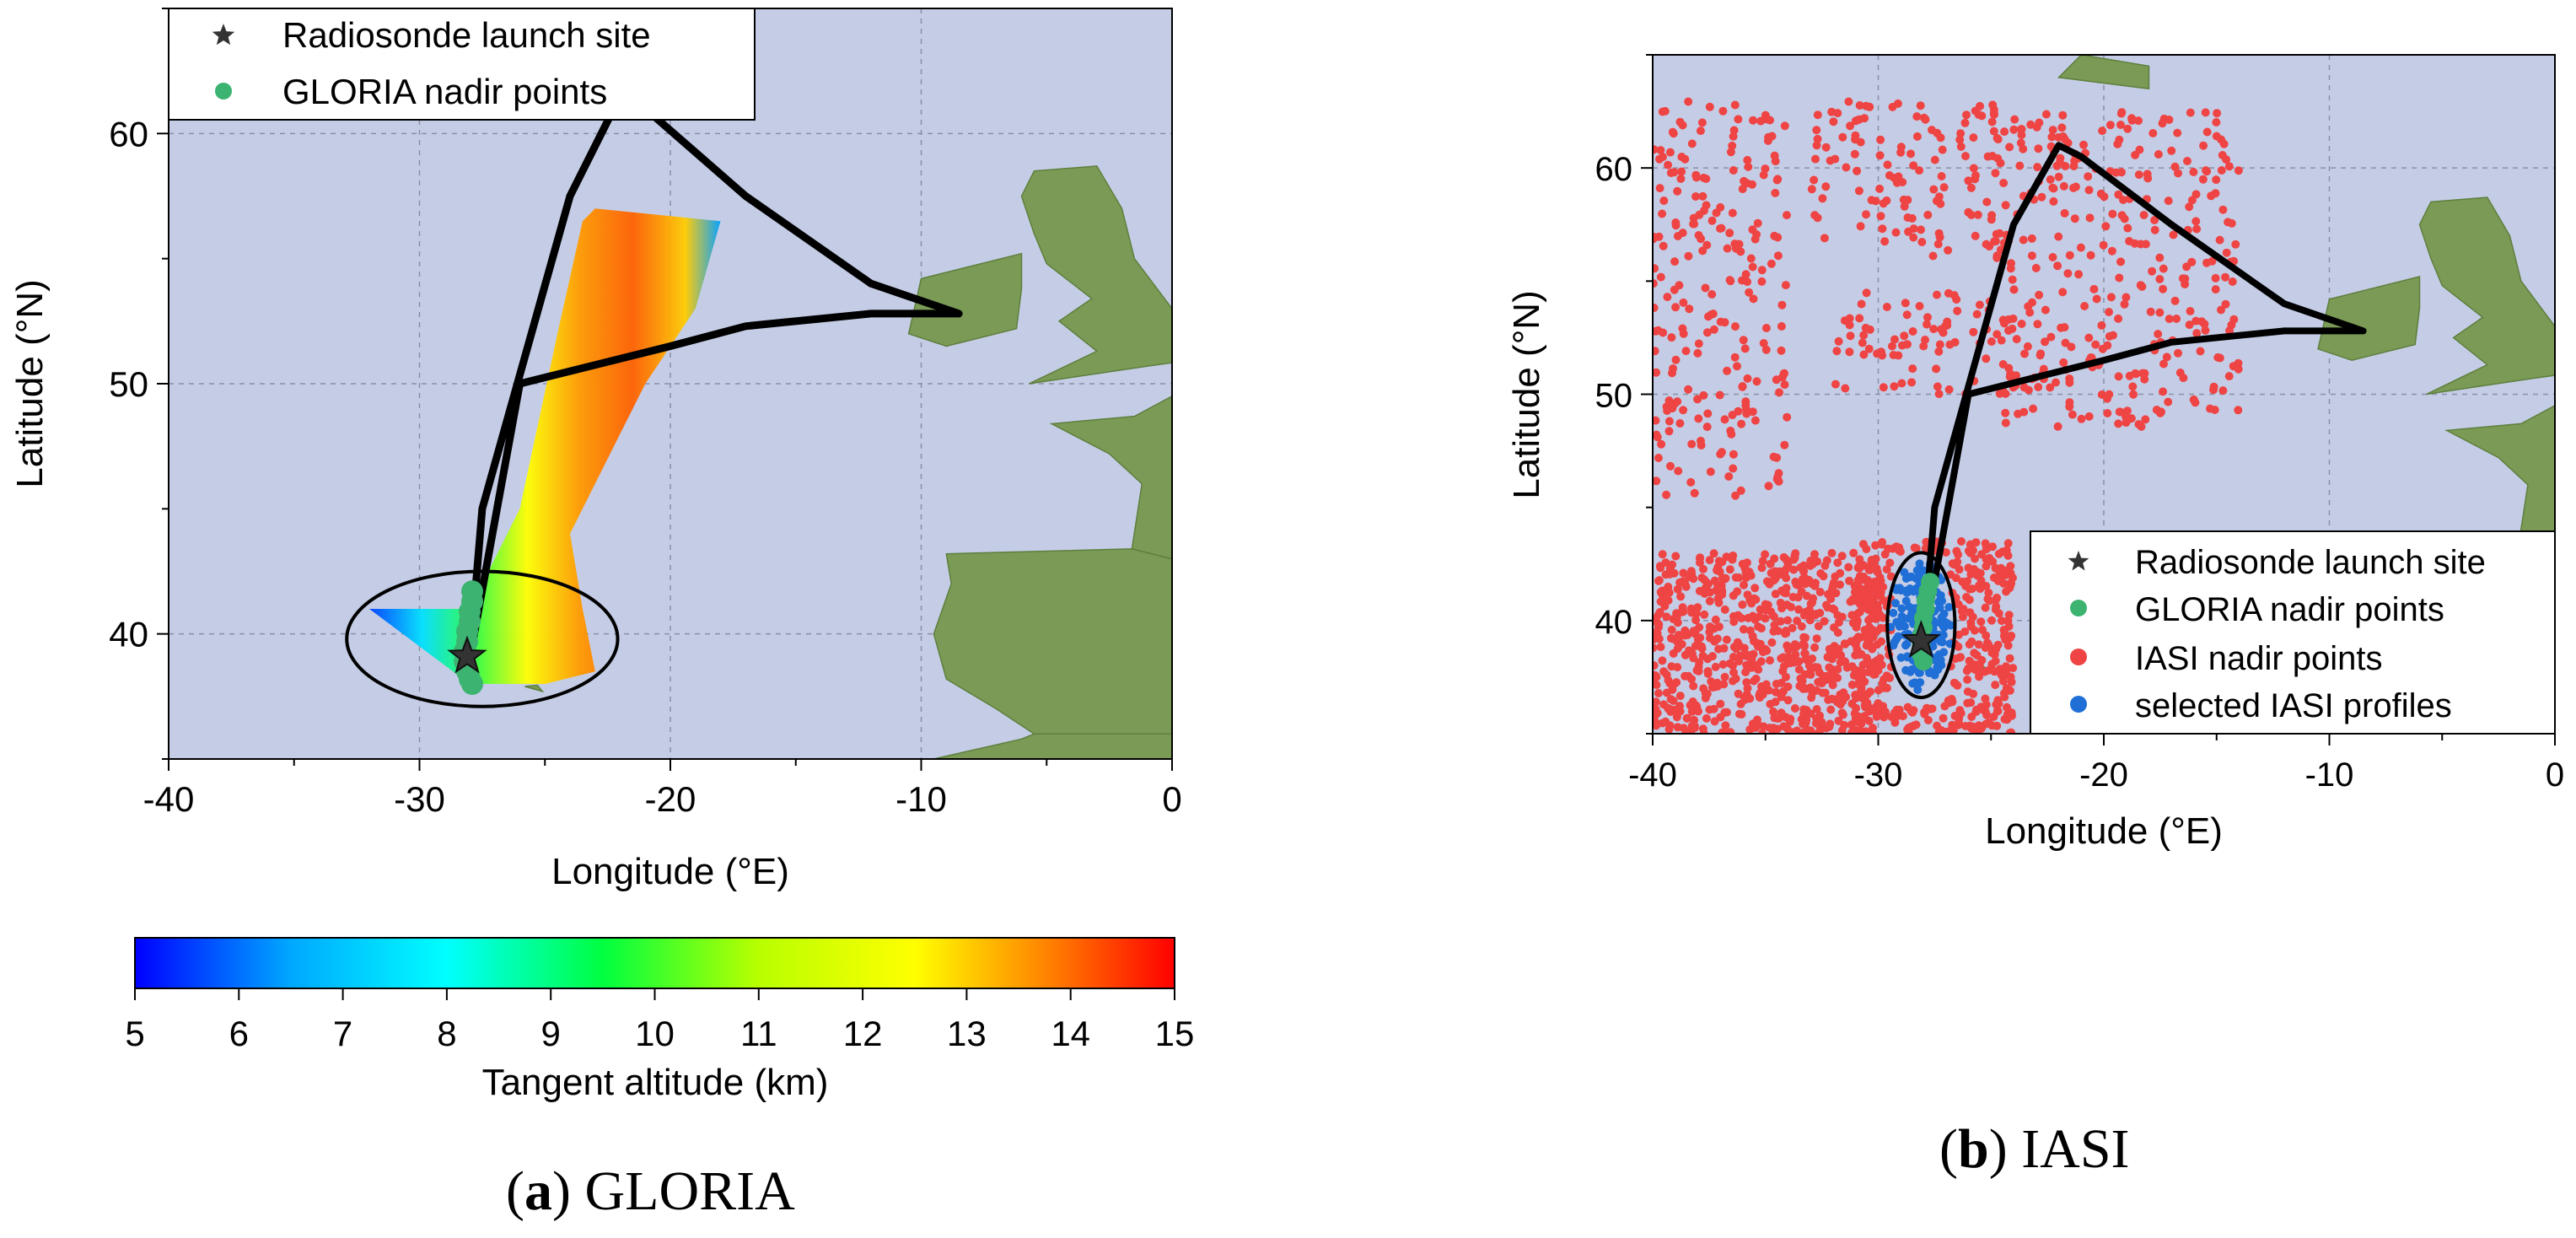  Describe the element at coordinates (2293, 705) in the screenshot. I see `legend-label-selected: selected IASI profiles` at that location.